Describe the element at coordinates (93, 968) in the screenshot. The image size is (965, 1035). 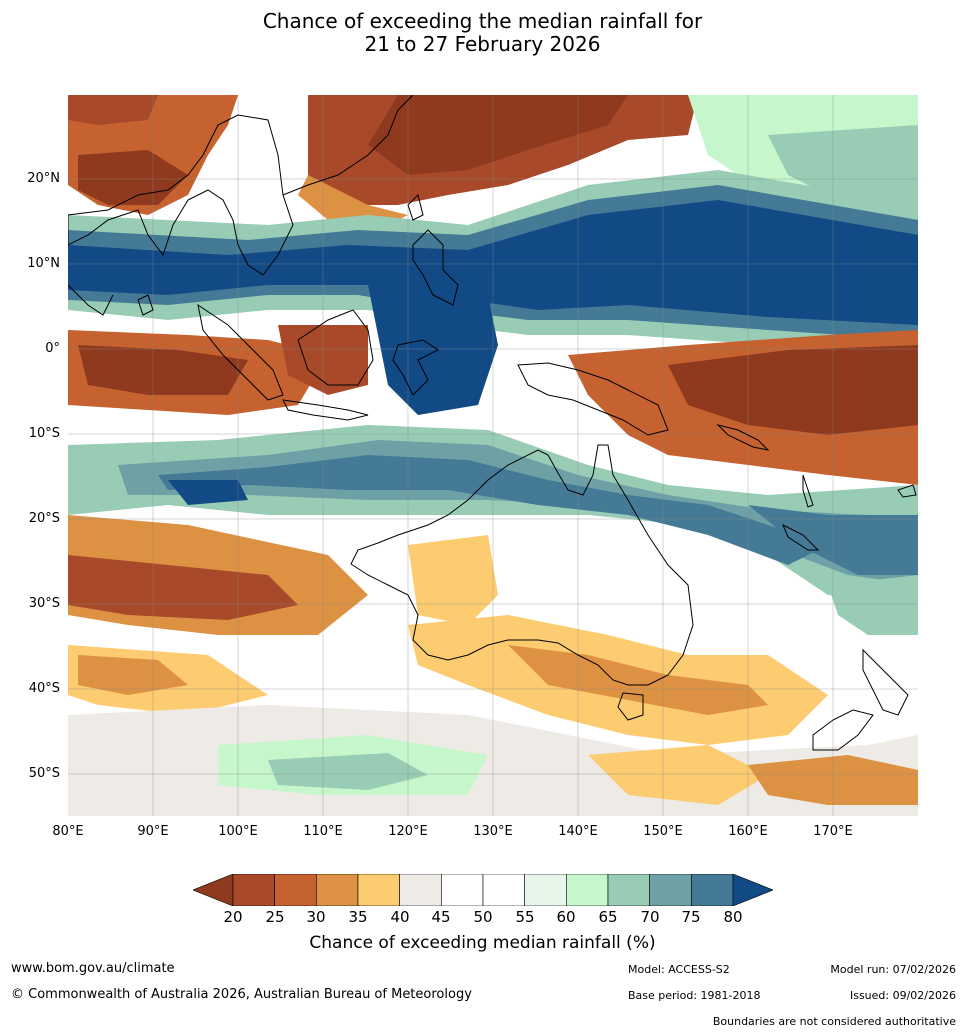
I see `footer-website: www.bom.gov.au/climate` at that location.